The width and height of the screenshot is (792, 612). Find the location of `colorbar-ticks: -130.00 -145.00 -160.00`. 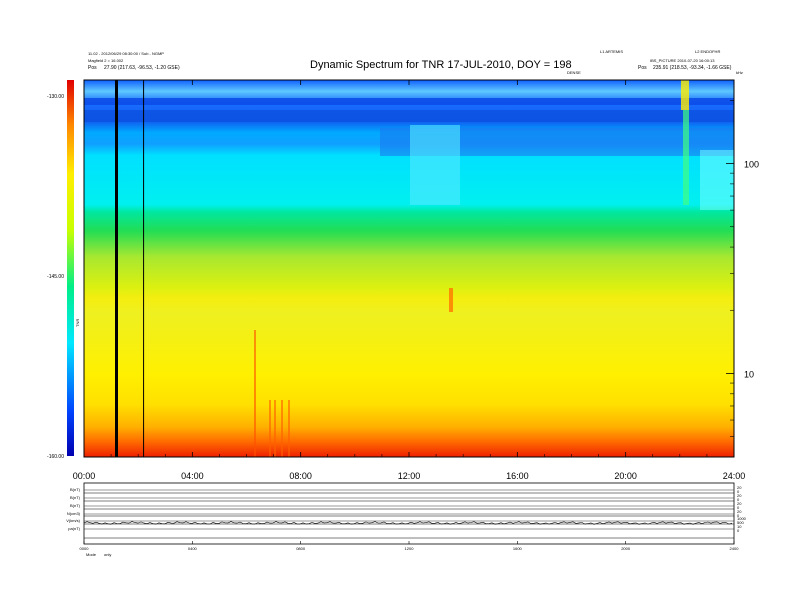

colorbar-ticks: -130.00 -145.00 -160.00 is located at coordinates (55, 277).